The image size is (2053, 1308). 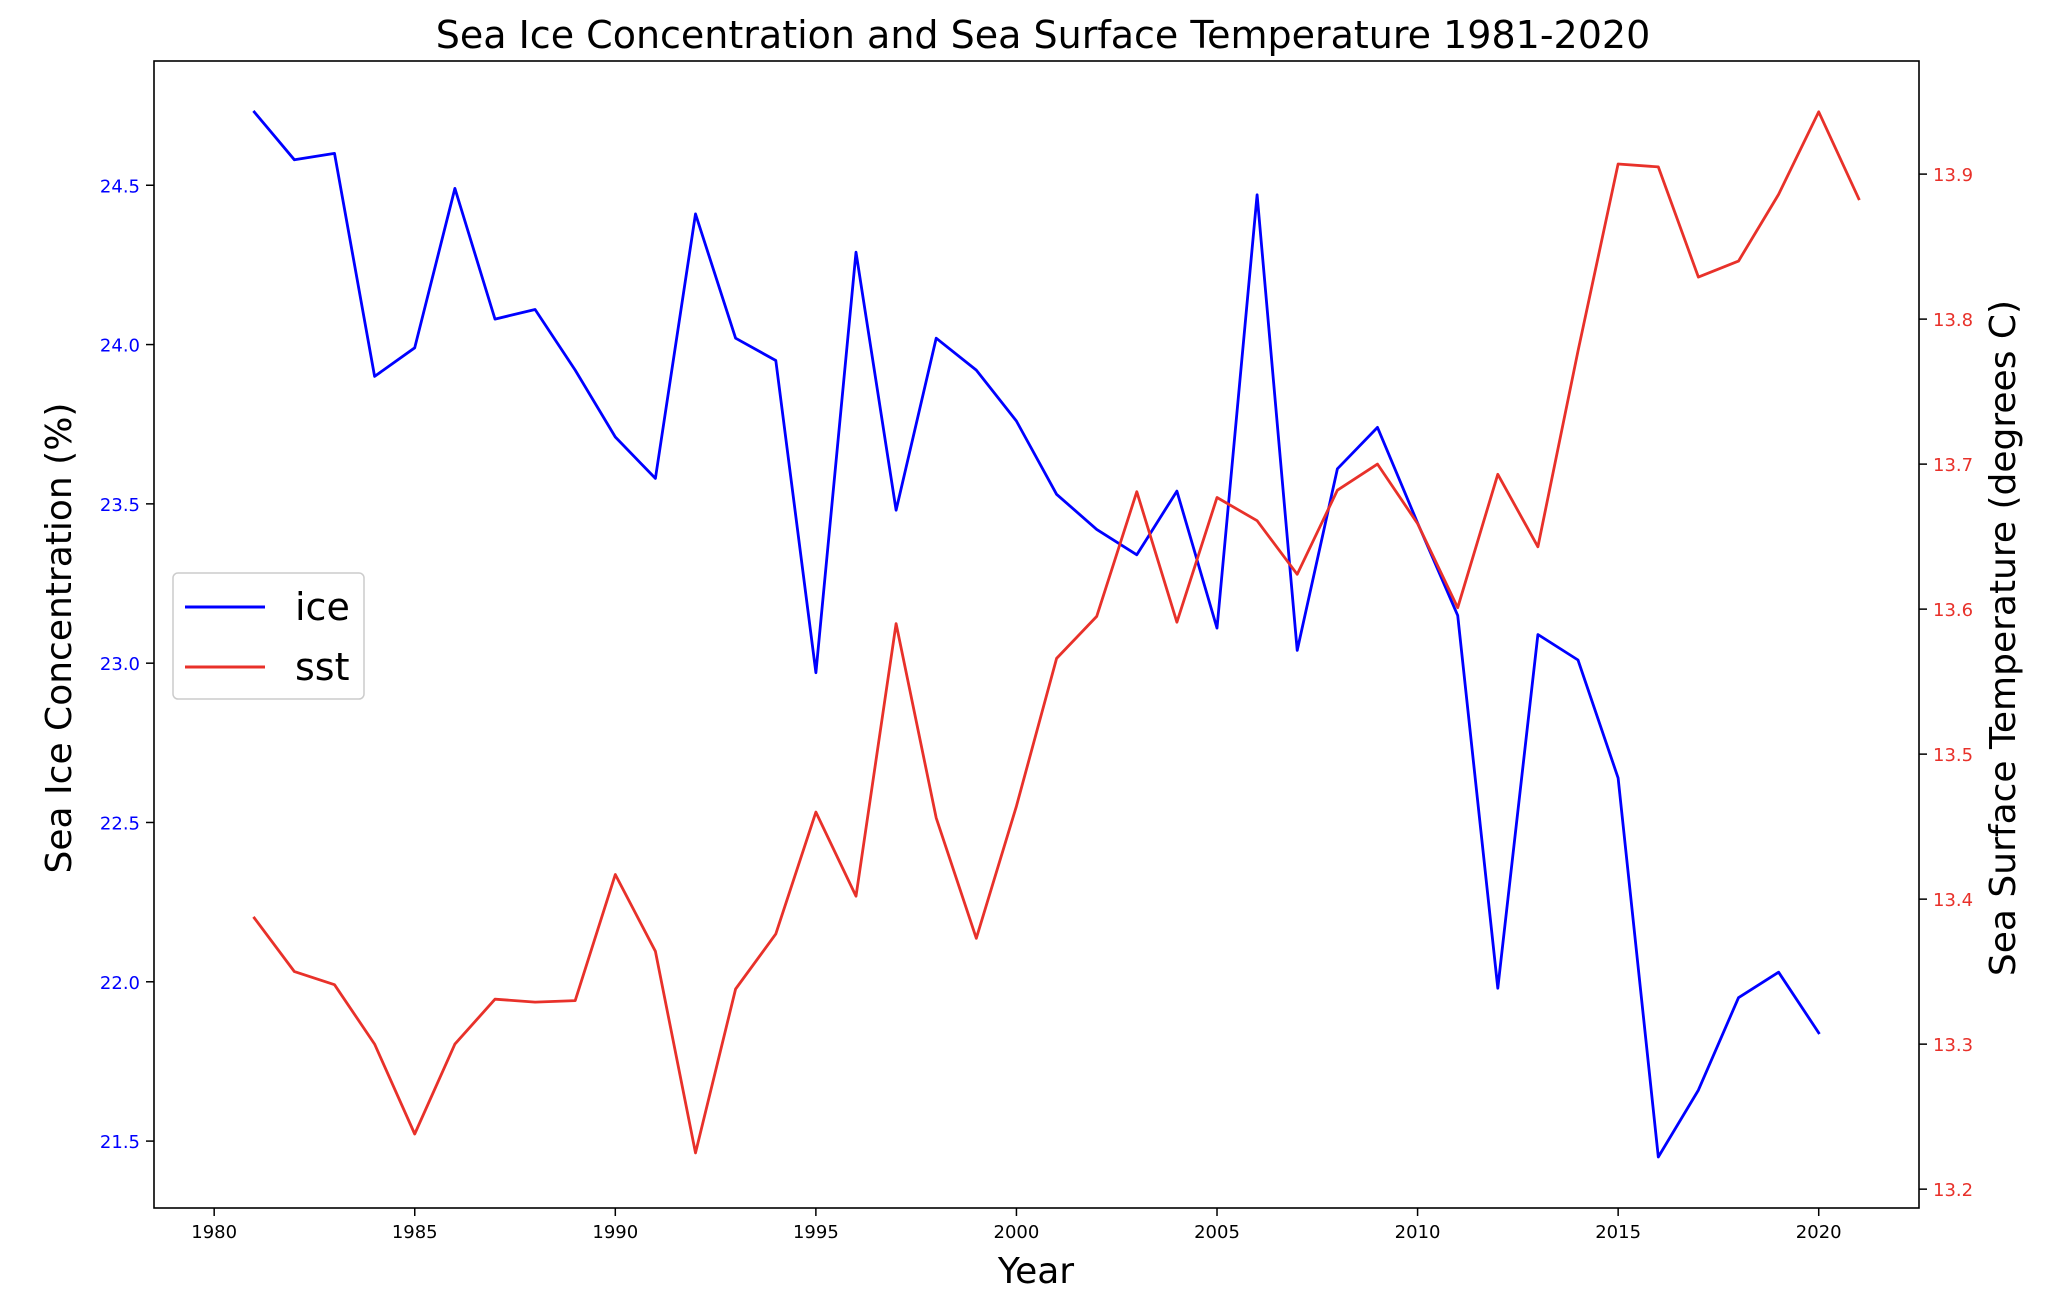 I want to click on y-left-tick-label: 23.0, so click(x=120, y=664).